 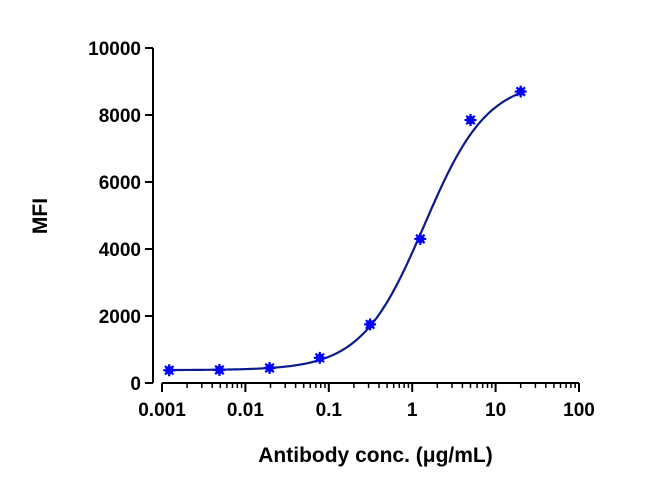 What do you see at coordinates (120, 250) in the screenshot?
I see `y-tick-label: 4000` at bounding box center [120, 250].